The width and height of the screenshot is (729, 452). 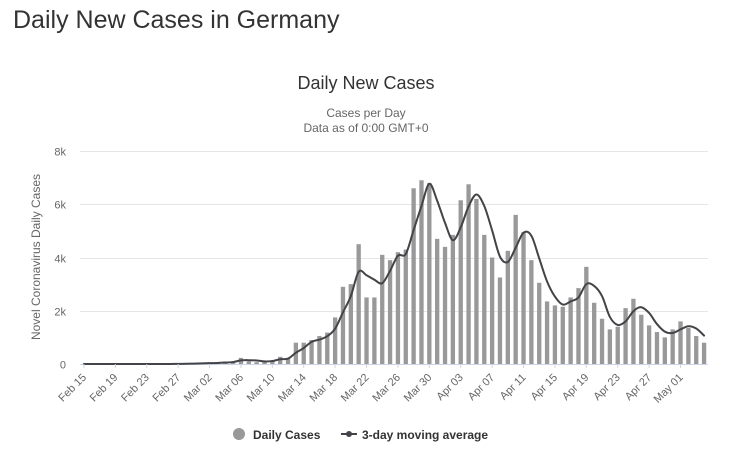 What do you see at coordinates (198, 388) in the screenshot?
I see `x-tick-label: Mar 02` at bounding box center [198, 388].